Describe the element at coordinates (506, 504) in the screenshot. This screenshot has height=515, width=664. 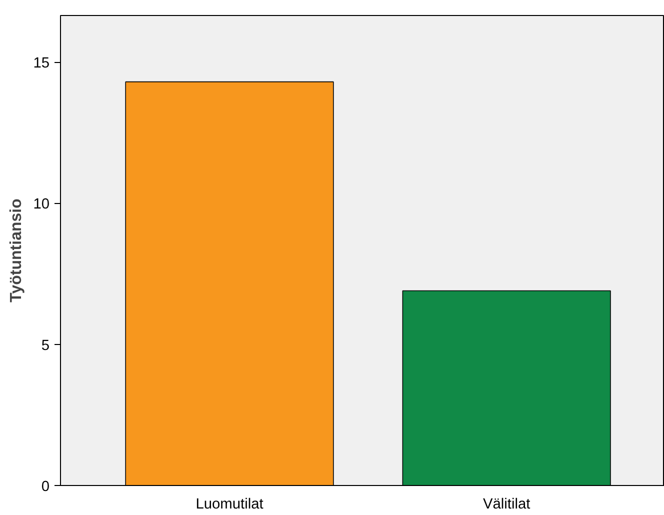
I see `x-tick-label: Välitilat` at that location.